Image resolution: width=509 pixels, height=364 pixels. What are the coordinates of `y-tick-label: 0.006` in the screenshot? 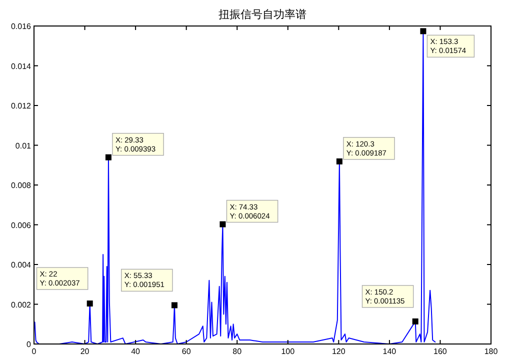 It's located at (21, 225).